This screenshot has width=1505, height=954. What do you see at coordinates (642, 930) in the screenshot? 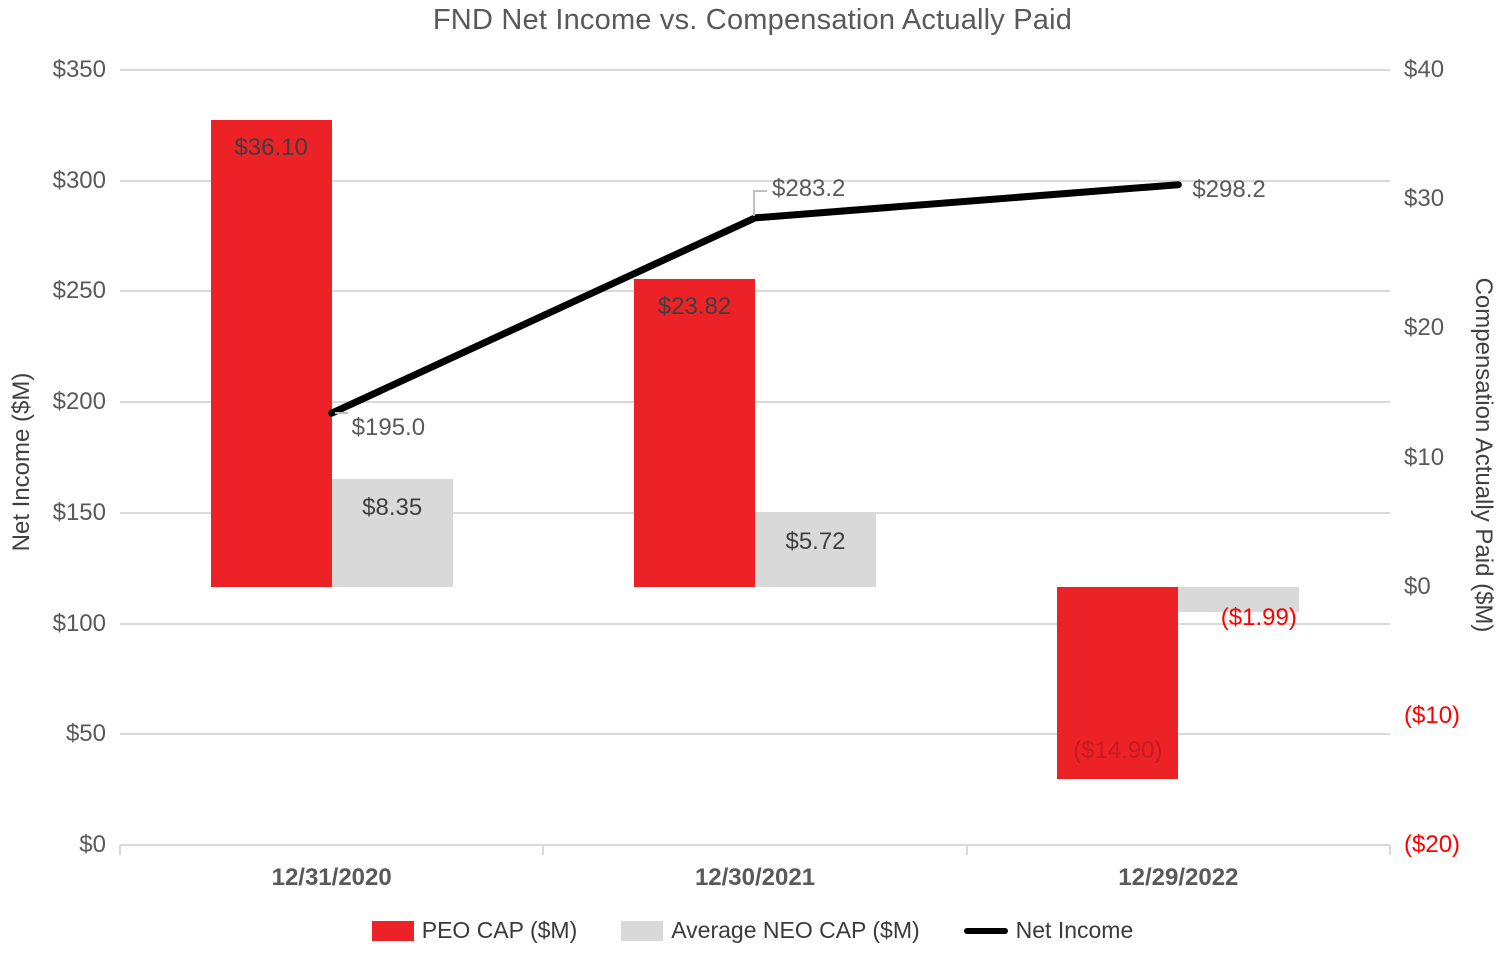
I see `neo-cap-legend-swatch` at bounding box center [642, 930].